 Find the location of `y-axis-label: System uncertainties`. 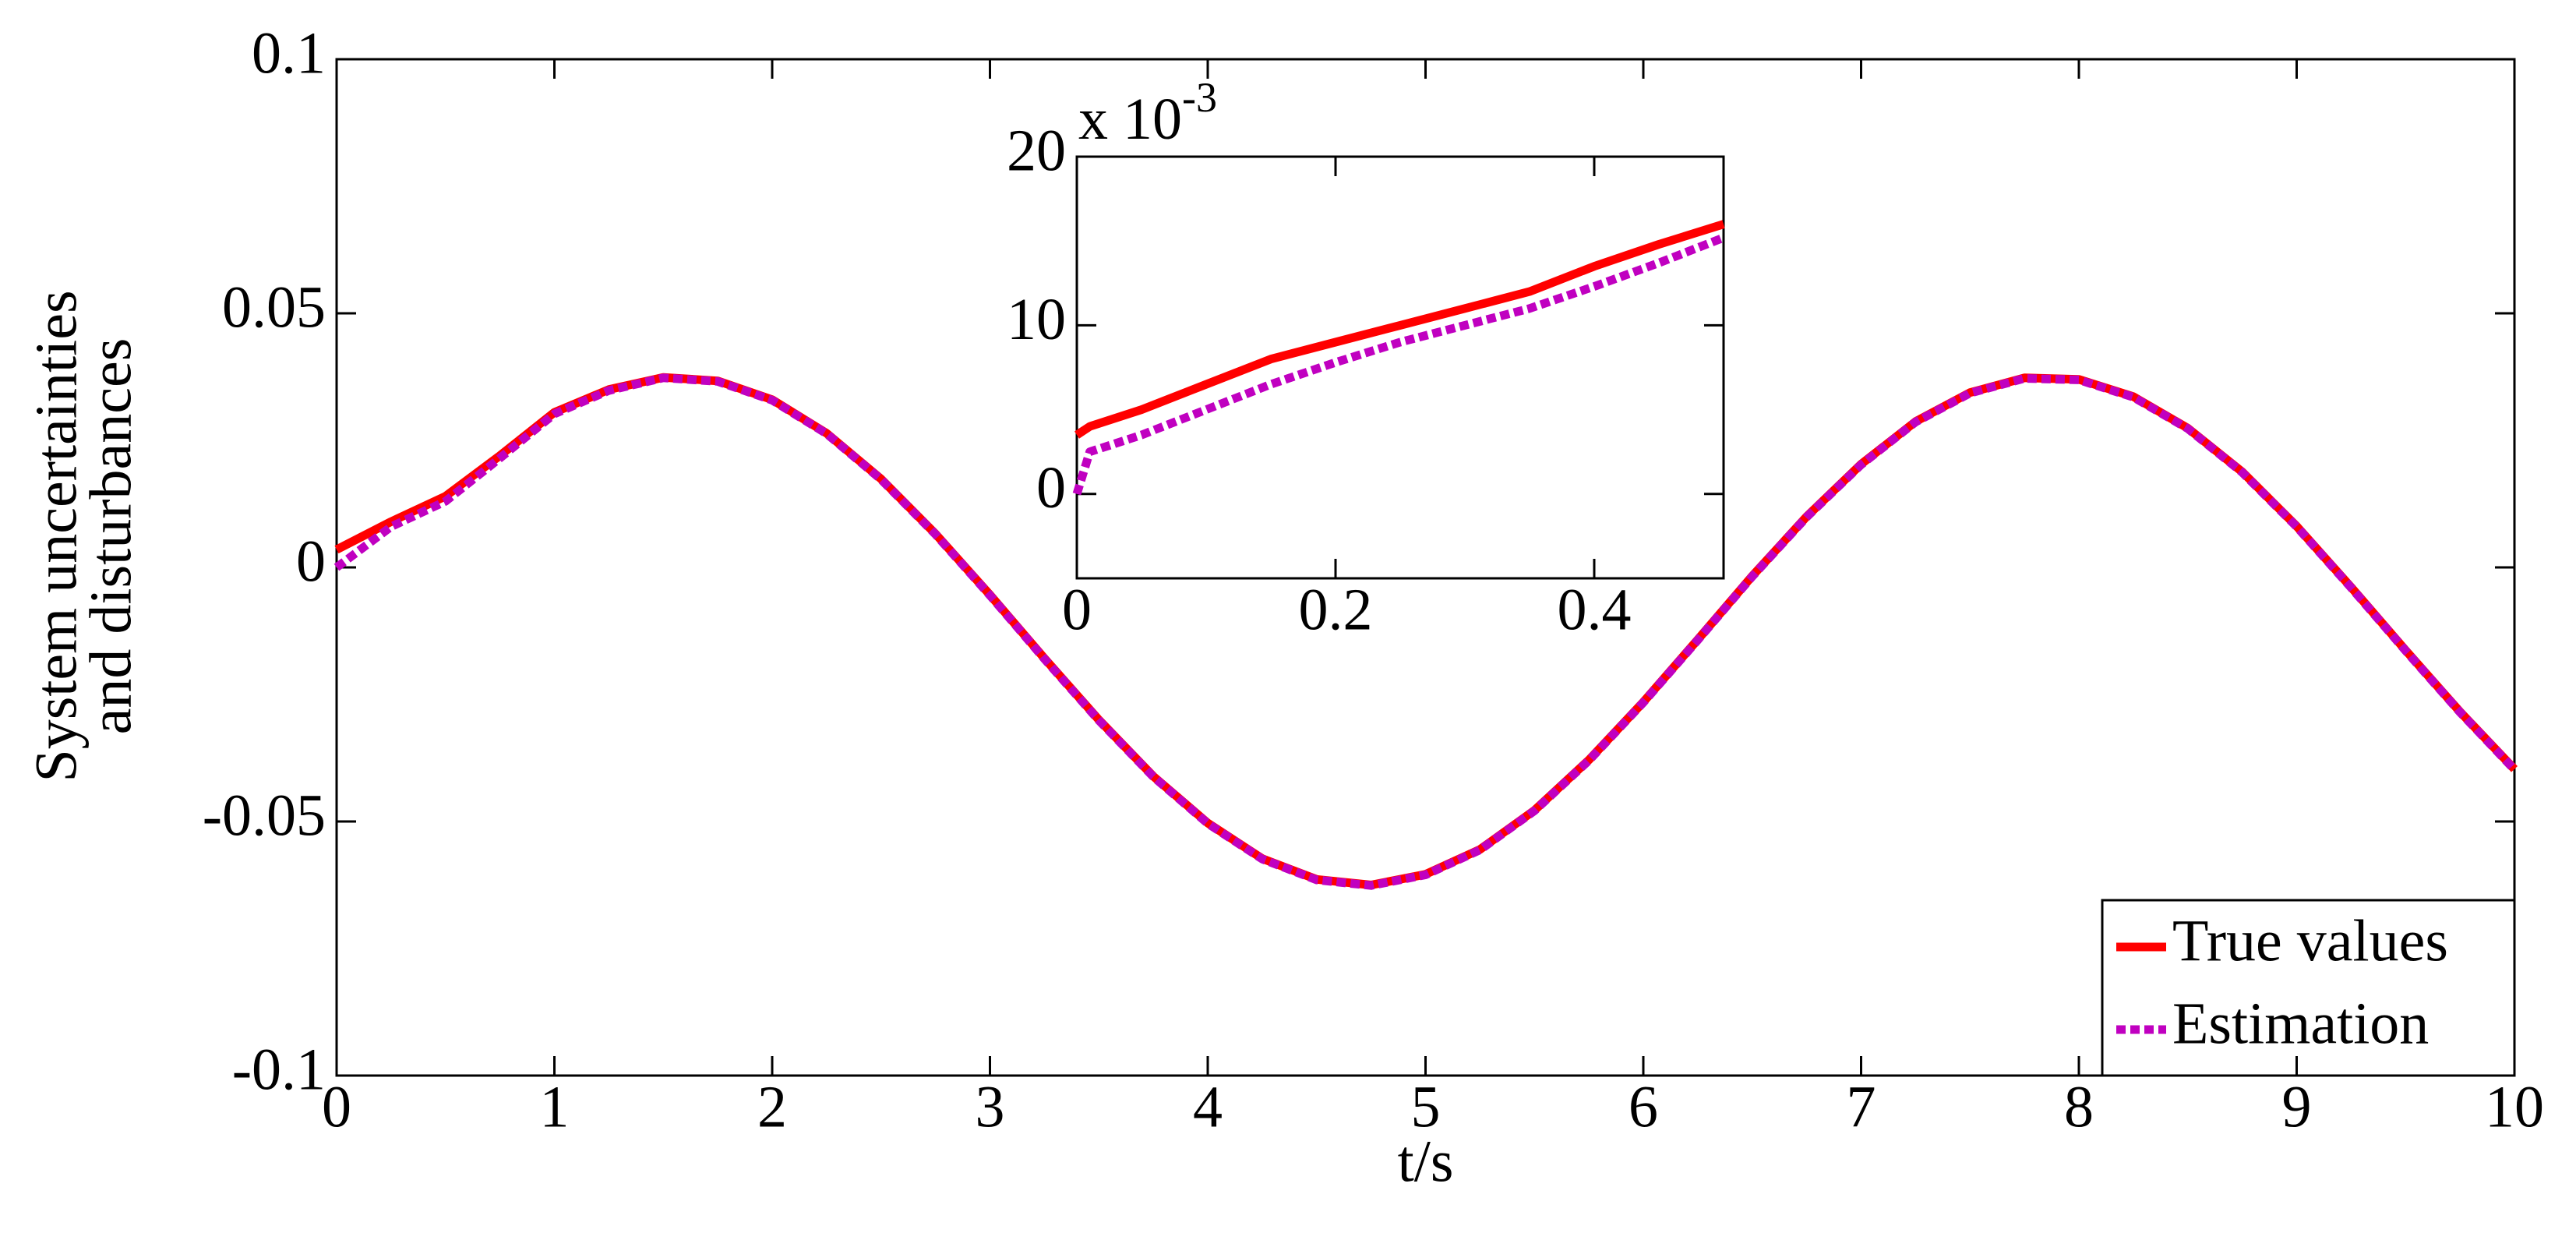

y-axis-label: System uncertainties is located at coordinates (56, 536).